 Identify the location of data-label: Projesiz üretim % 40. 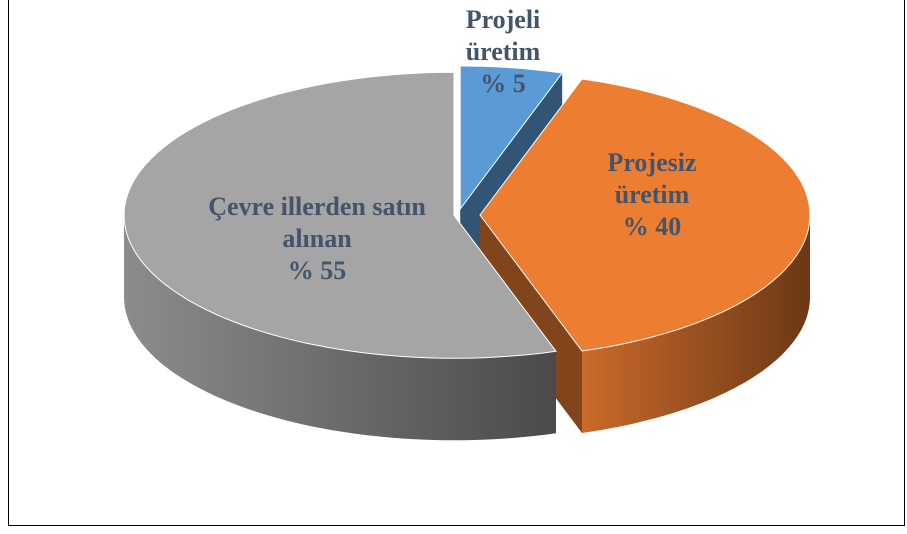
(652, 195).